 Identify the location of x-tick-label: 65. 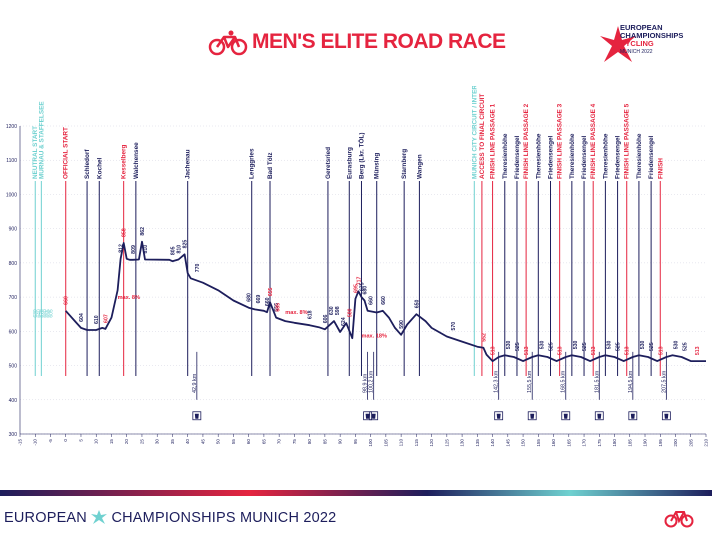
(263, 442).